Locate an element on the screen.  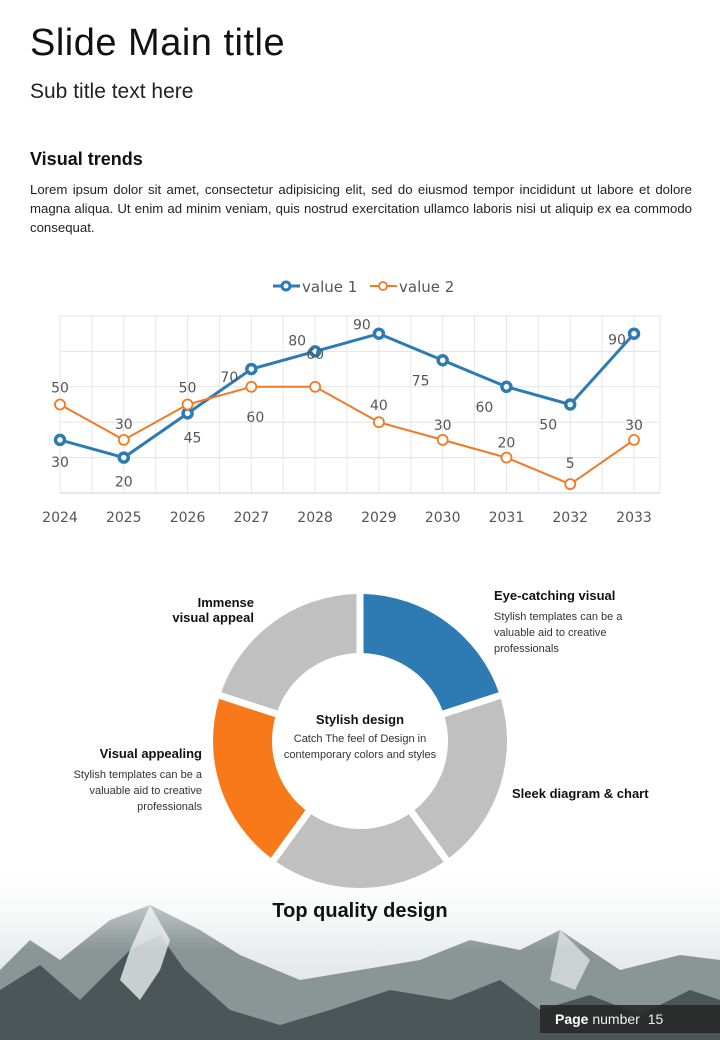
data-label-series-1: 60 is located at coordinates (485, 408).